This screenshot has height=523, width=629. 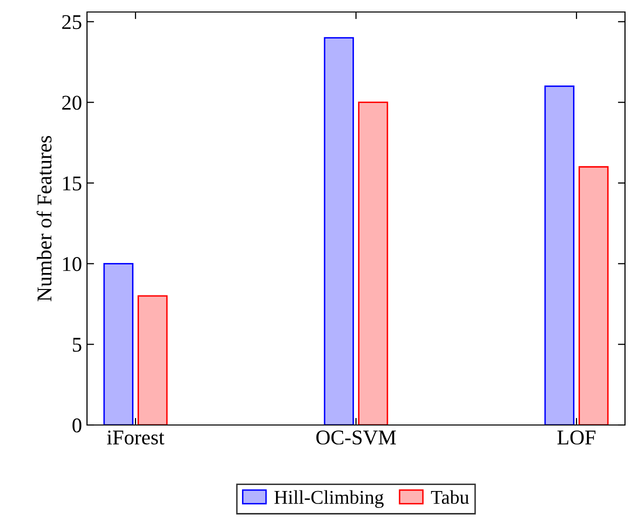 What do you see at coordinates (72, 22) in the screenshot?
I see `y-tick-label: 25` at bounding box center [72, 22].